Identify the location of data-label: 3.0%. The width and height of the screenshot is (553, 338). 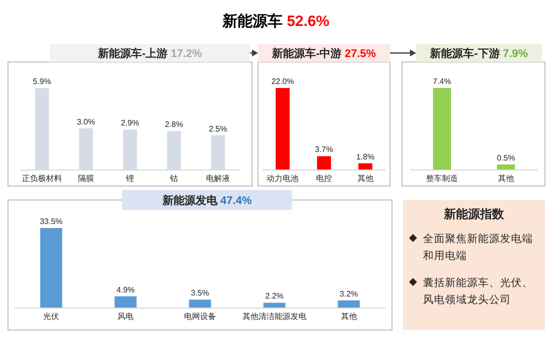
(86, 121).